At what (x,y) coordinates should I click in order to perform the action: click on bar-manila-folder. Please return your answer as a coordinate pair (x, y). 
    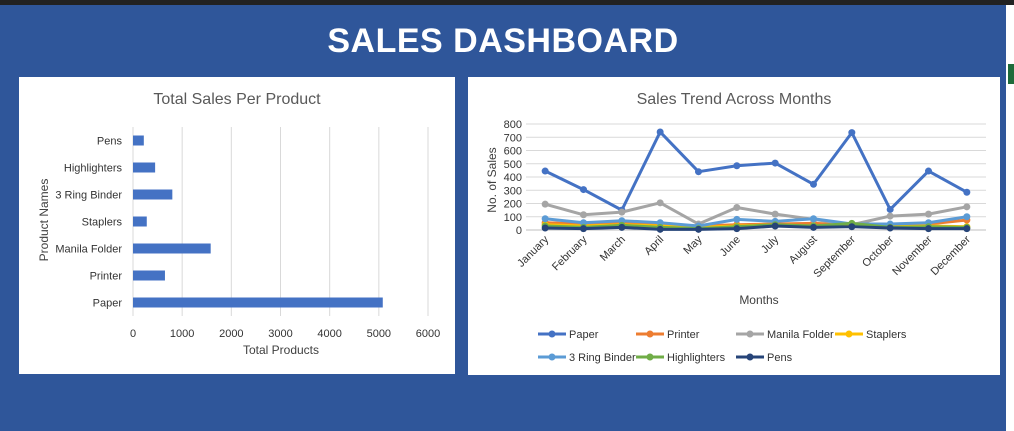
    Looking at the image, I should click on (172, 248).